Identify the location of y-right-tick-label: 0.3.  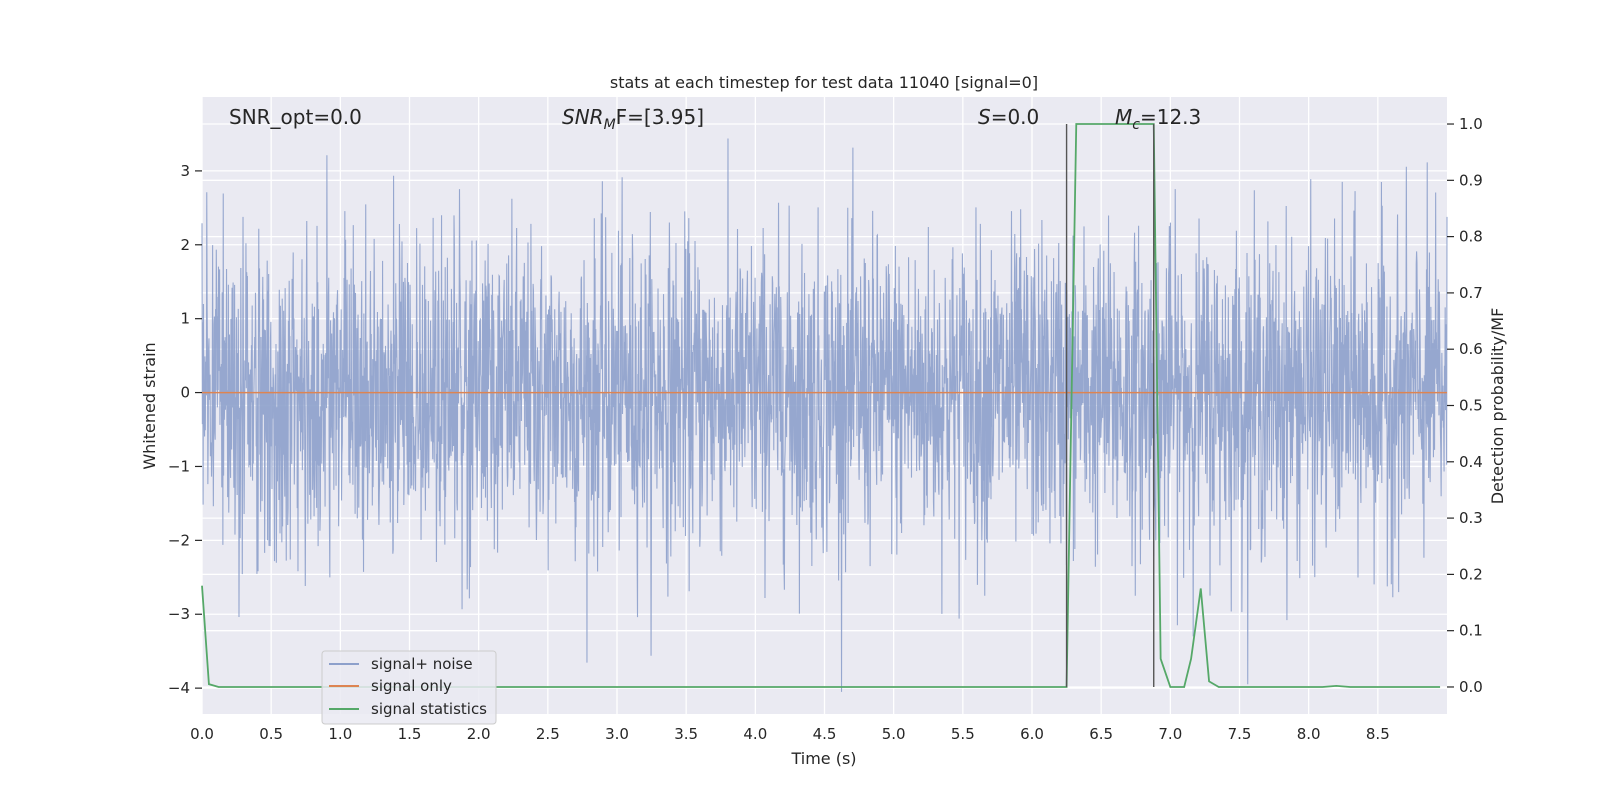
(1471, 518).